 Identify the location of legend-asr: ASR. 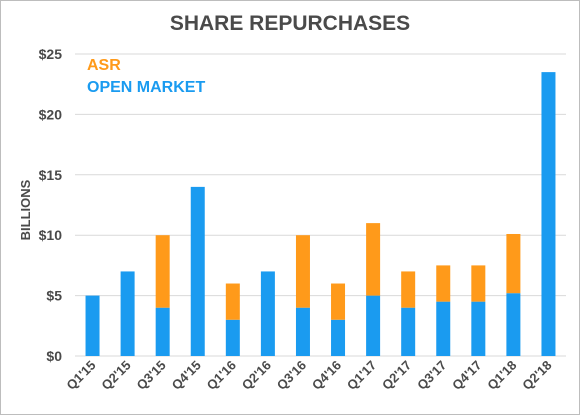
(104, 65).